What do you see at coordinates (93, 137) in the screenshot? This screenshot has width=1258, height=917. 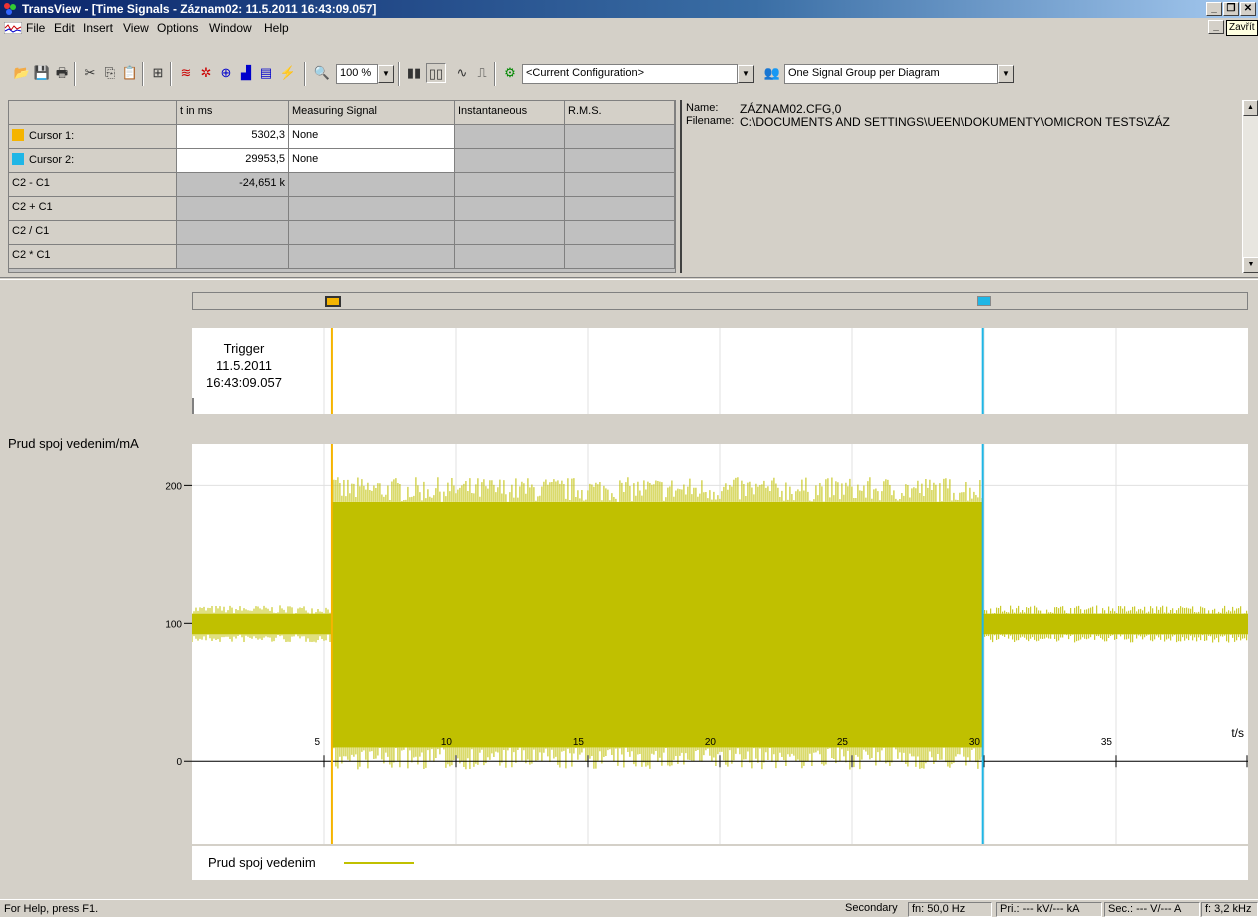 I see `row-cursor1-label: Cursor 1:` at bounding box center [93, 137].